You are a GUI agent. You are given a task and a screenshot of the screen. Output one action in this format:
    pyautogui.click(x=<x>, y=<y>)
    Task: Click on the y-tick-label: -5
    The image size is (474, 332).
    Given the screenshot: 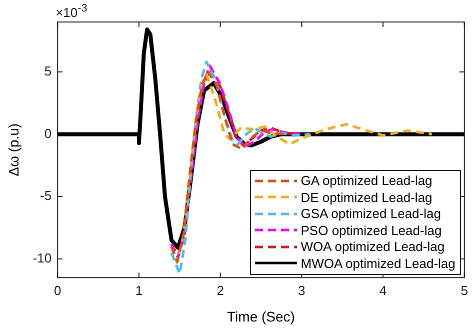 What is the action you would take?
    pyautogui.click(x=46, y=196)
    